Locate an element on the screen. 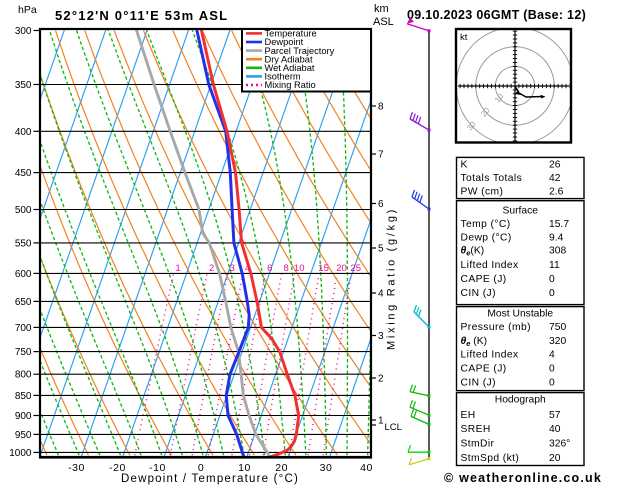 This screenshot has height=486, width=629. svg-text: Temp (°C) is located at coordinates (486, 224).